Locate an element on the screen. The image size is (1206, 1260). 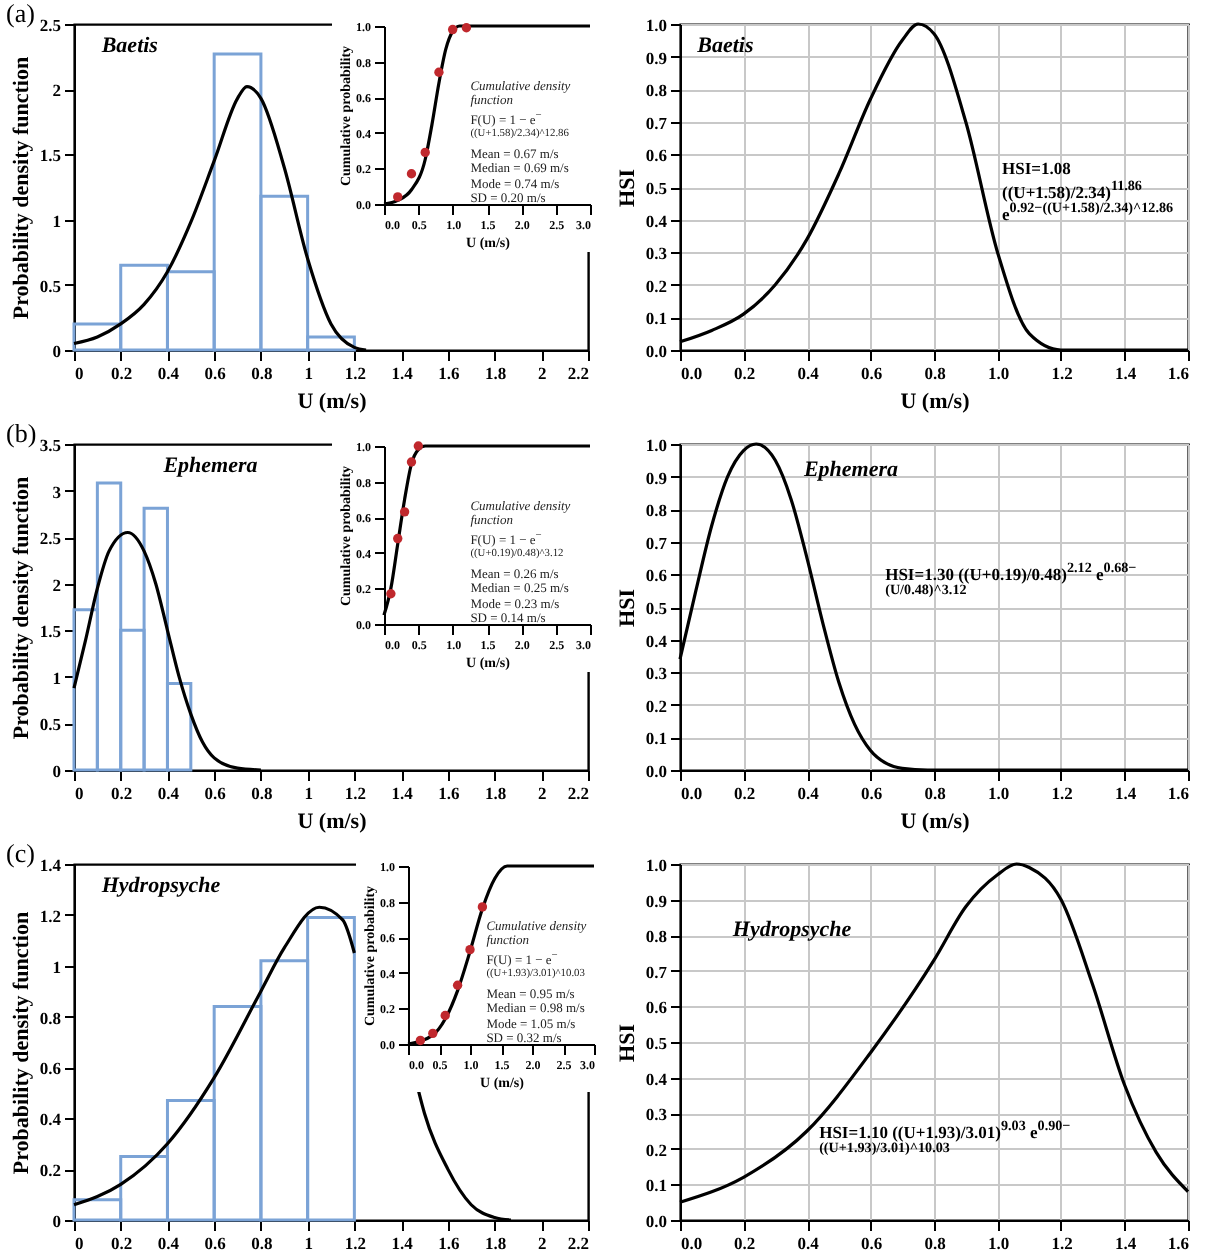
y-tick-label: 0.6 is located at coordinates (656, 1007).